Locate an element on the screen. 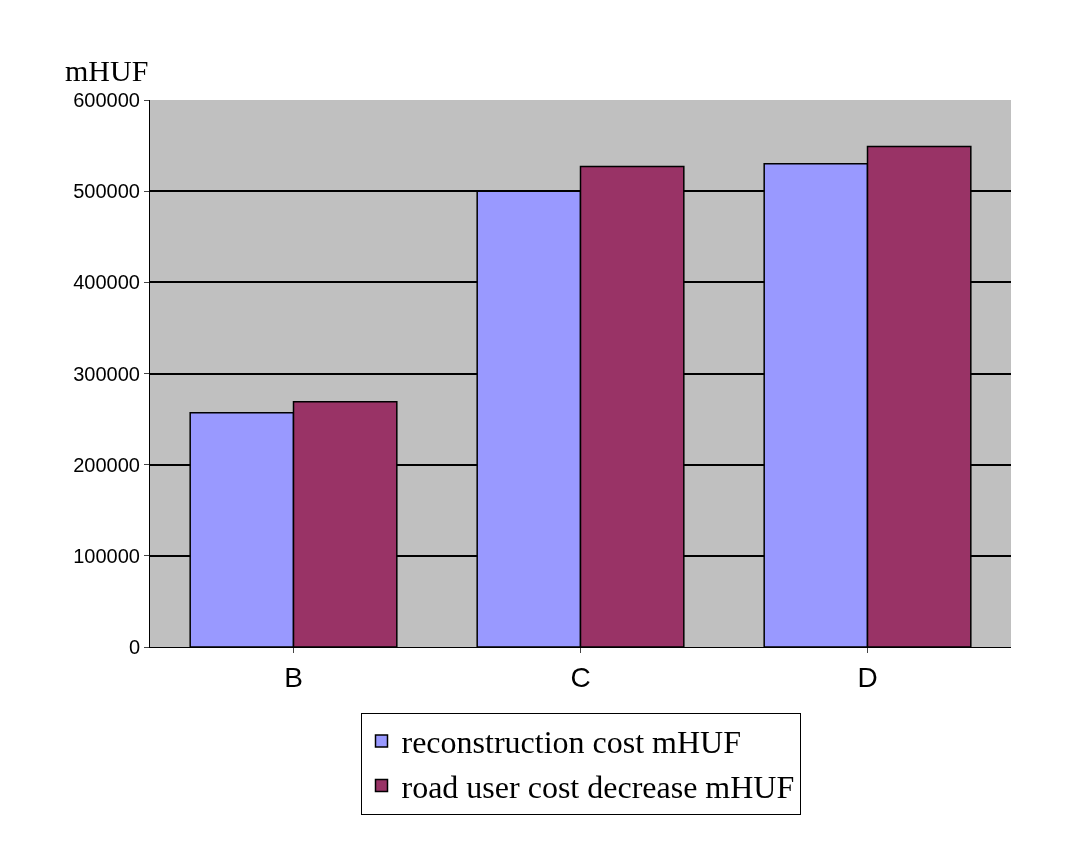  legend-label: reconstruction cost mHUF is located at coordinates (571, 742).